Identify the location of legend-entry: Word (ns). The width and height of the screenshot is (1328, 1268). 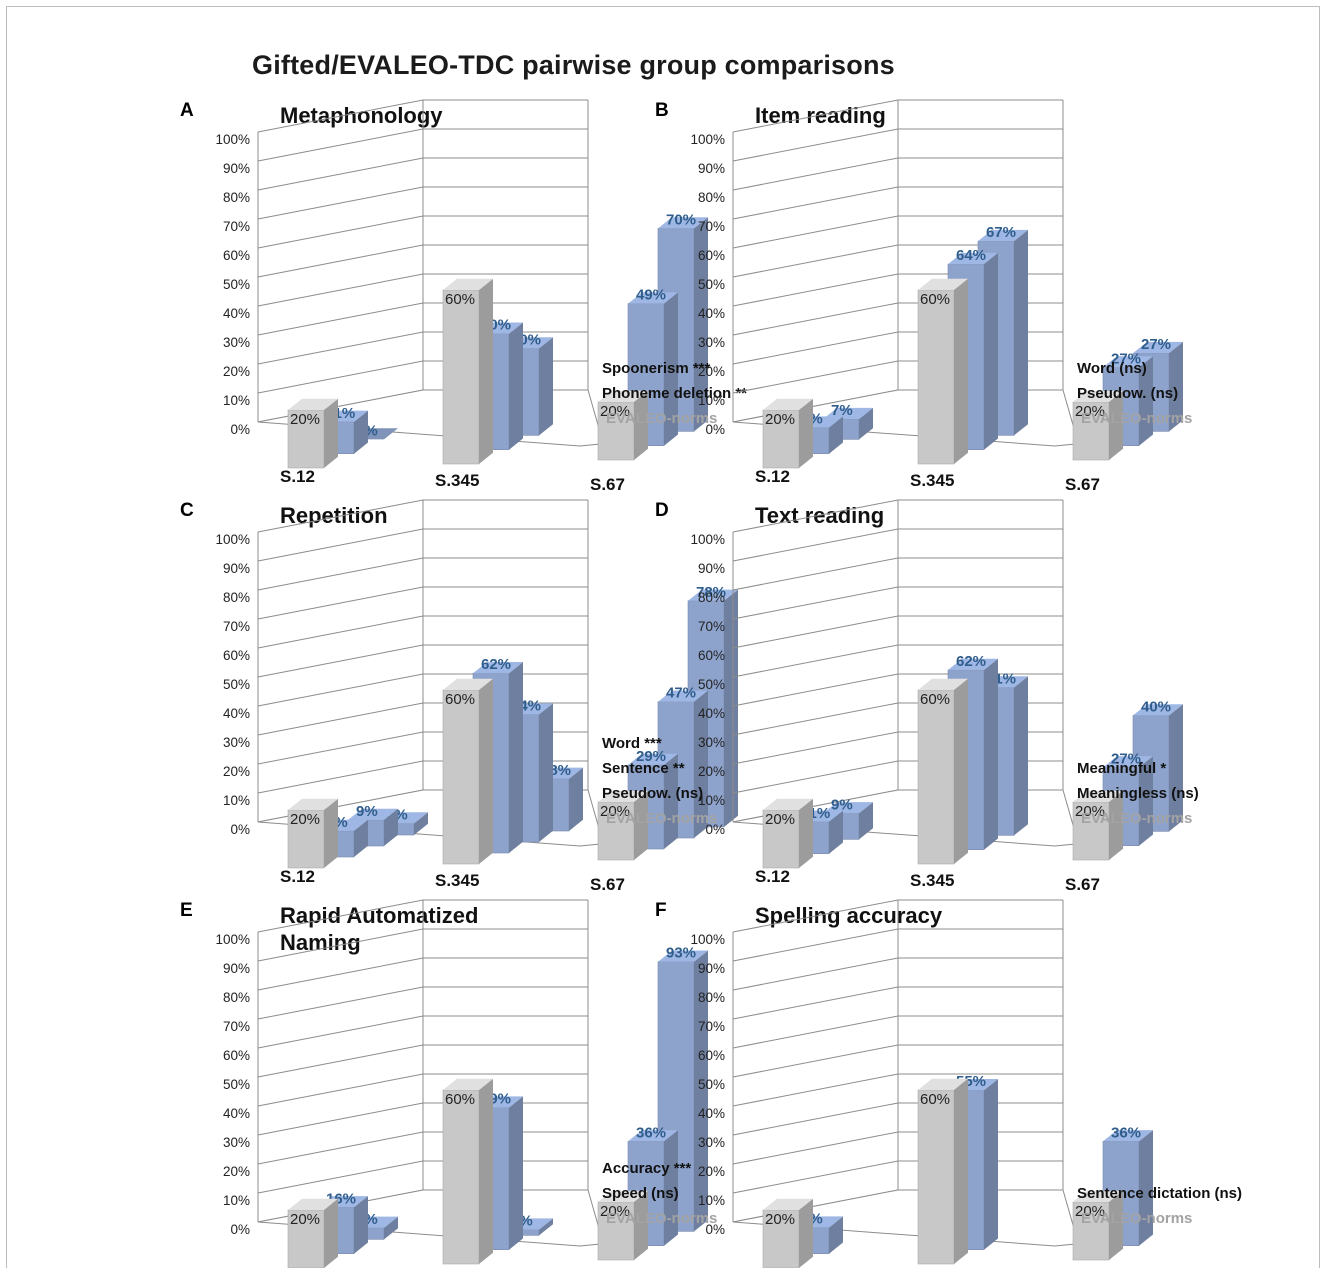
(1112, 368).